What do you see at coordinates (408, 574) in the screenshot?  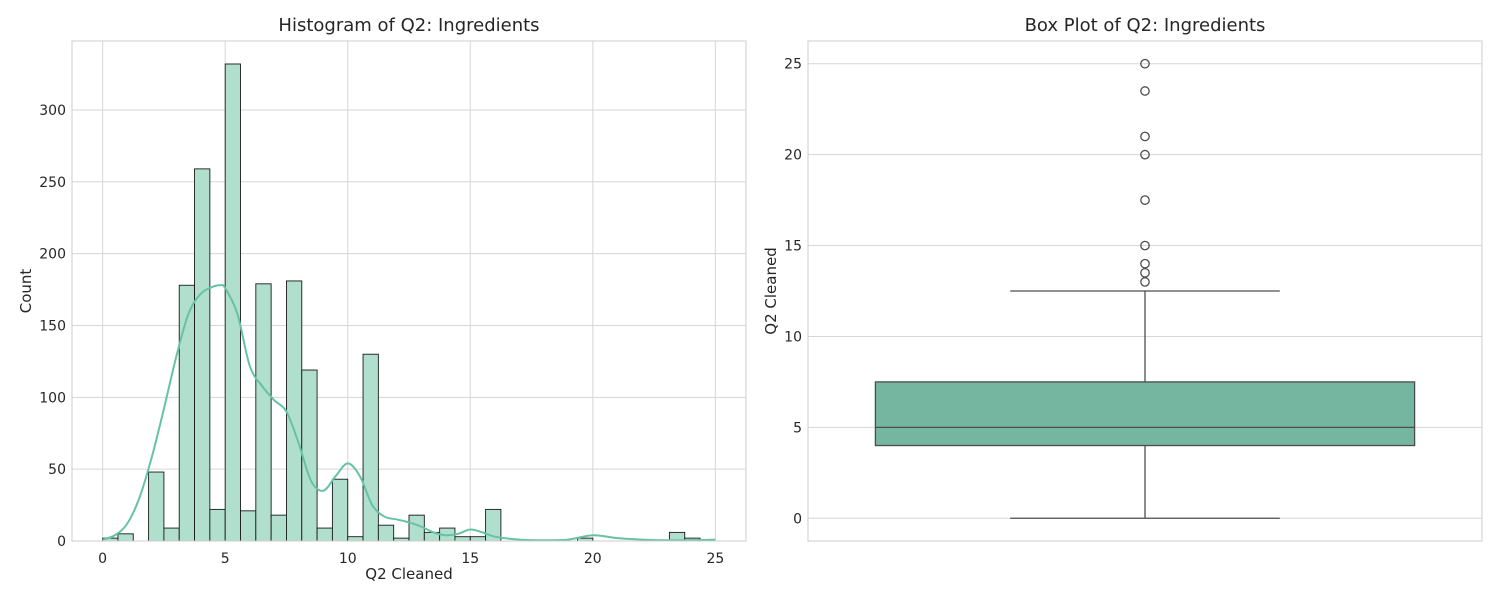 I see `histogram-x-axis-label: Q2 Cleaned` at bounding box center [408, 574].